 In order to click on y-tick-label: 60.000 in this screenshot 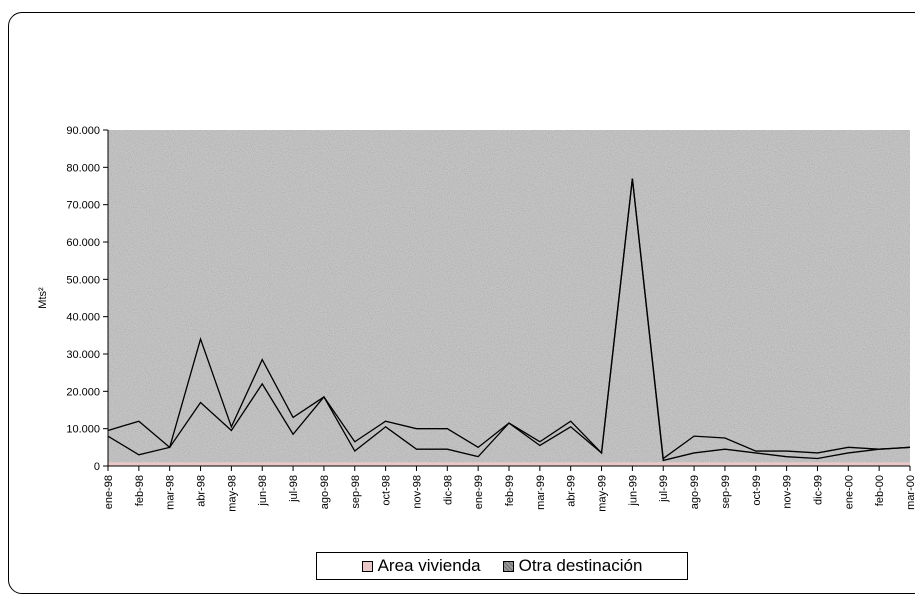, I will do `click(83, 243)`.